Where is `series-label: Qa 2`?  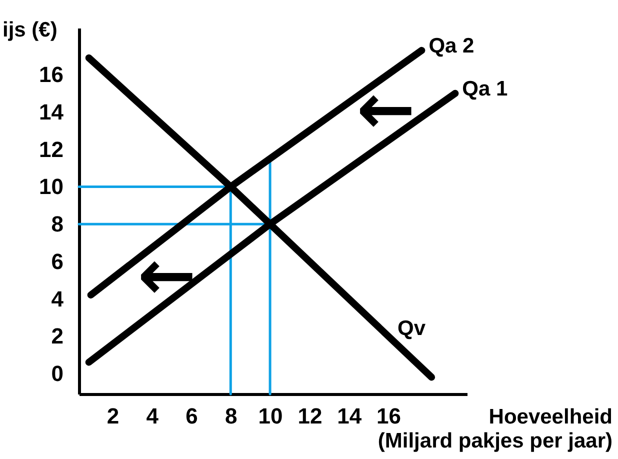 series-label: Qa 2 is located at coordinates (451, 46).